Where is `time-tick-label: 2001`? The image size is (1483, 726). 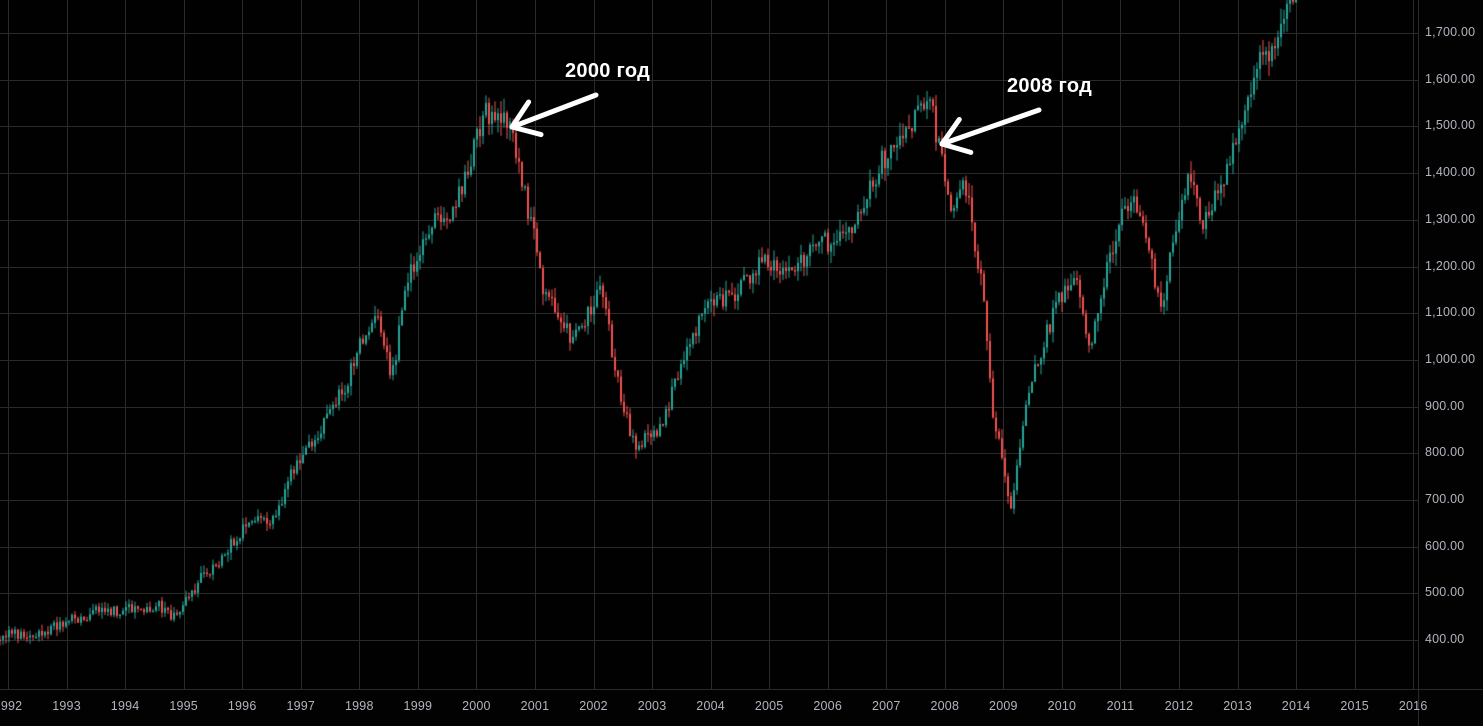
time-tick-label: 2001 is located at coordinates (535, 706).